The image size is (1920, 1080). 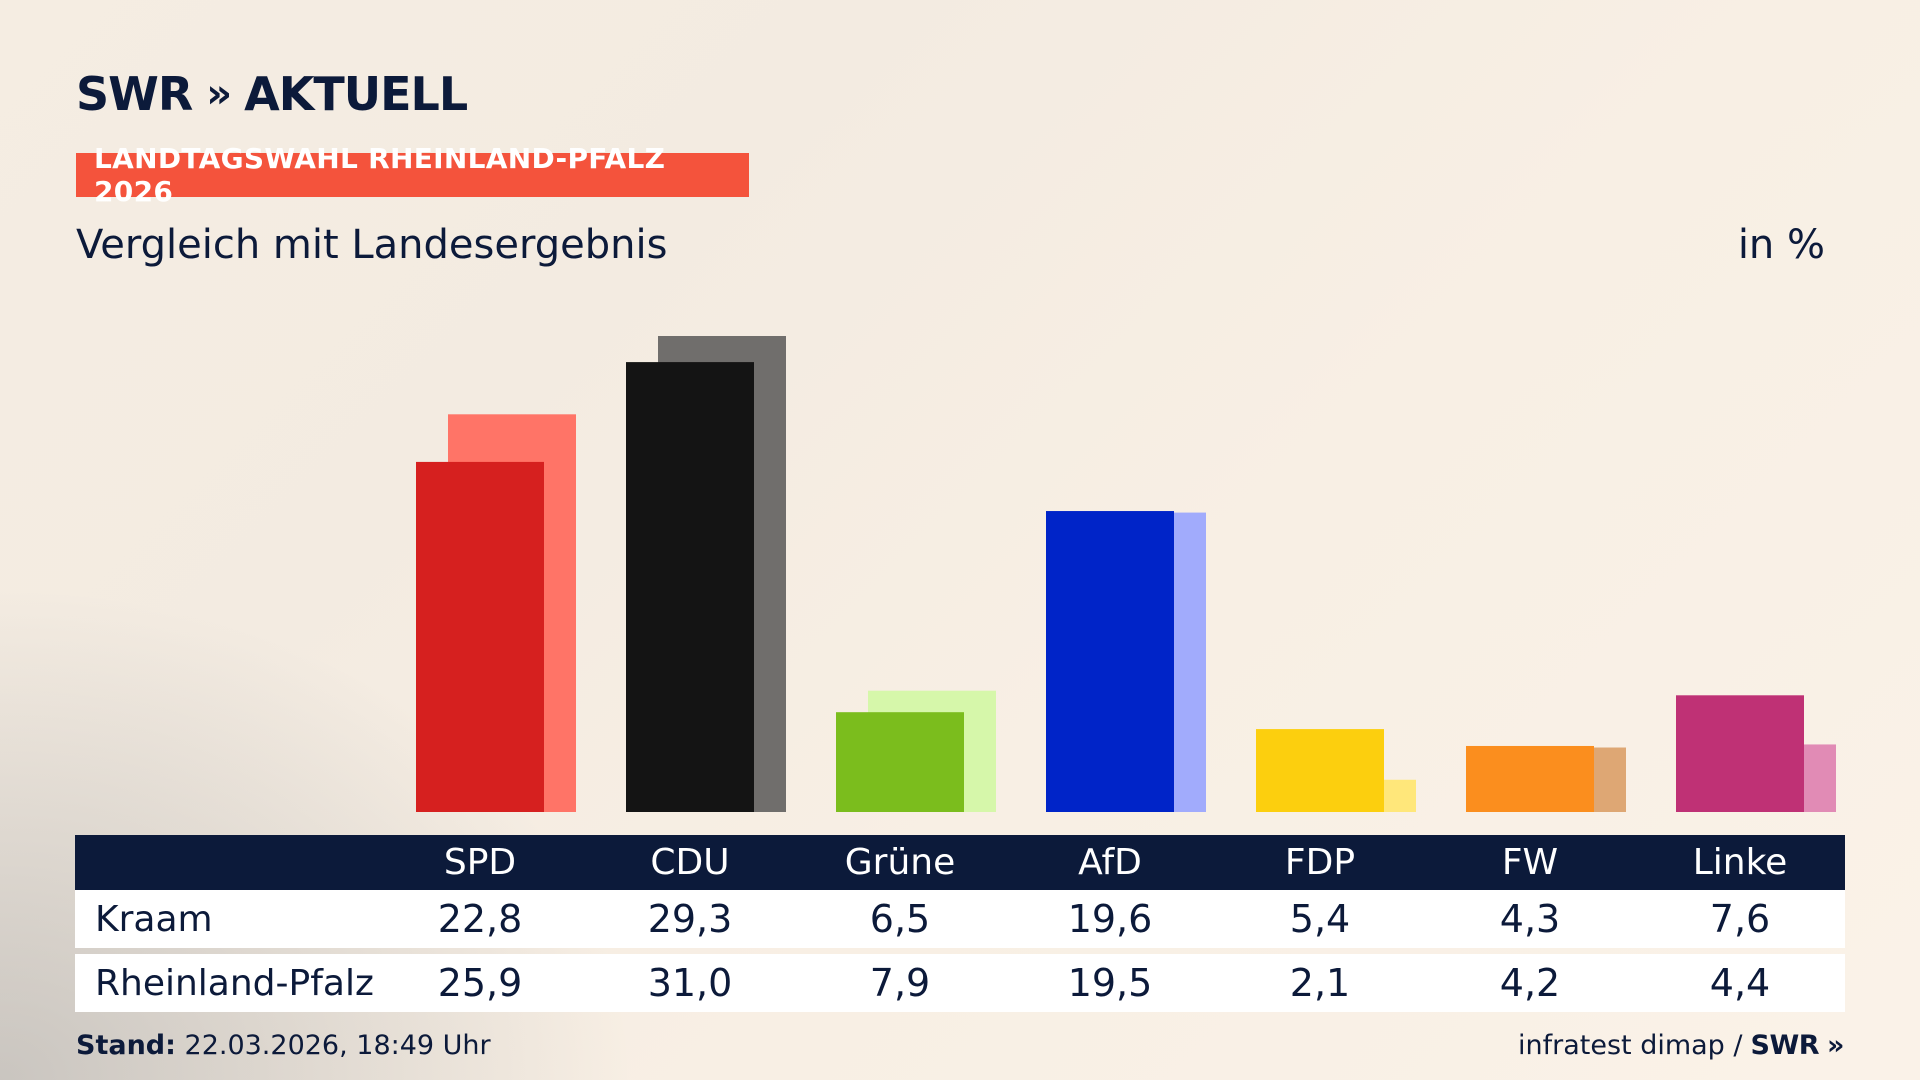 I want to click on row-label: Kraam, so click(x=154, y=919).